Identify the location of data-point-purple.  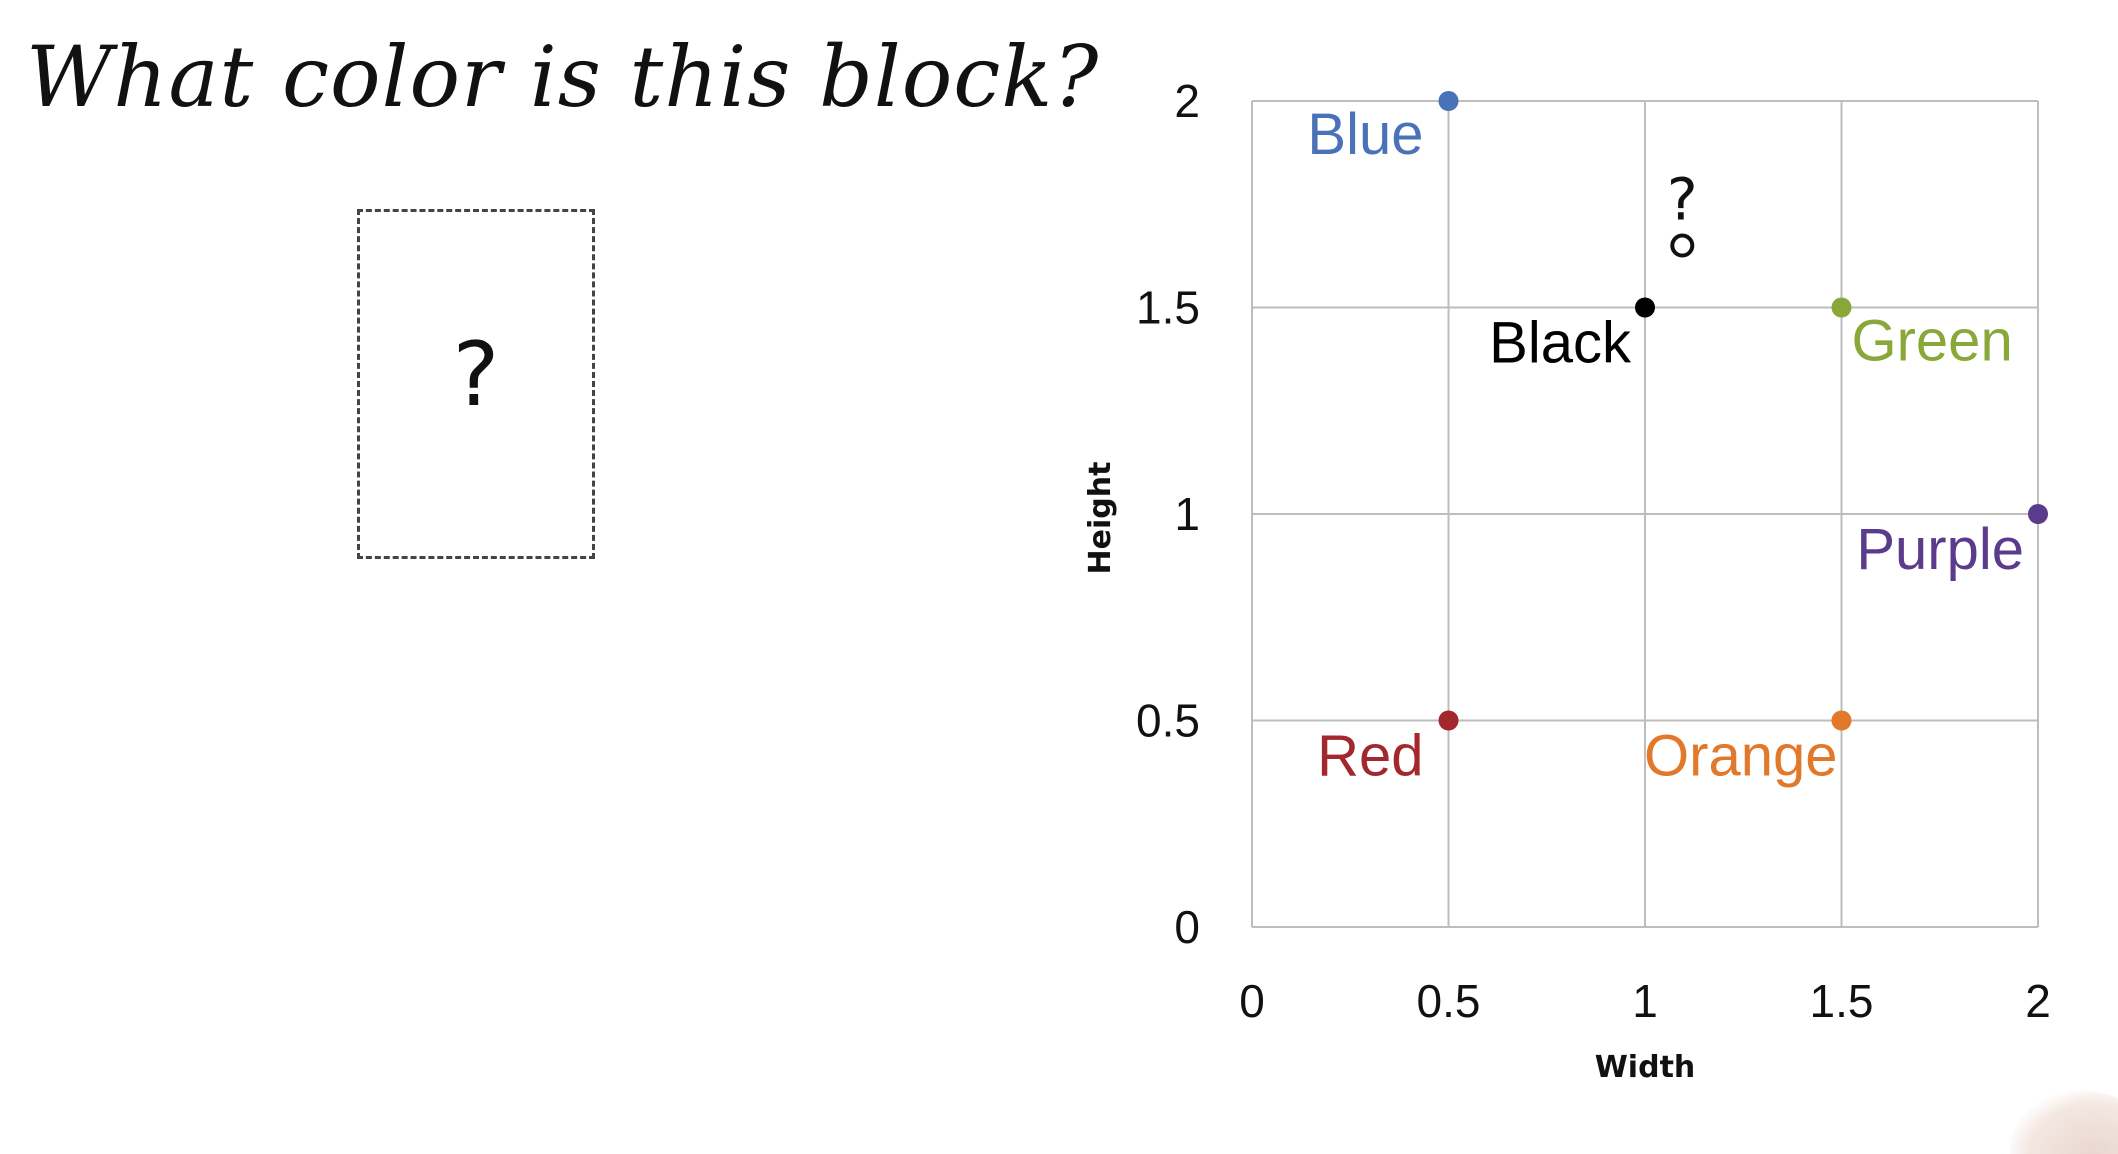
(2038, 514).